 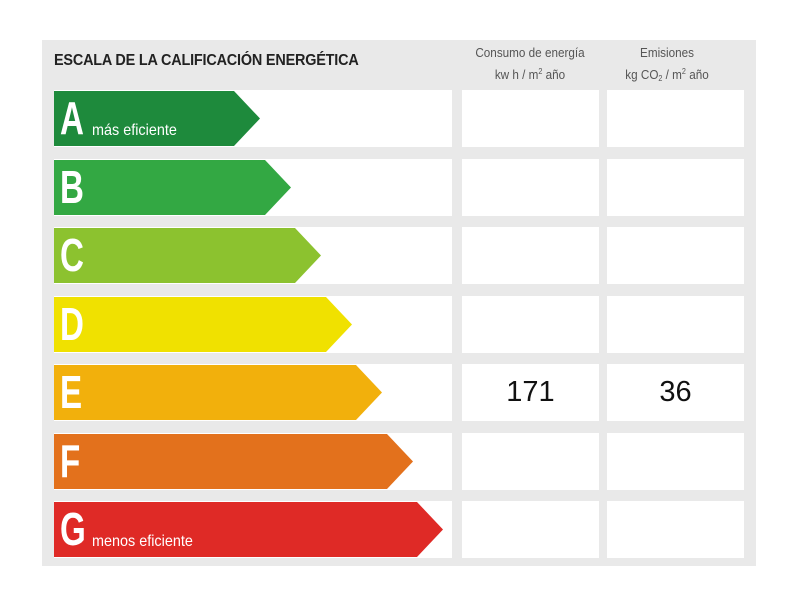 I want to click on consumo-cell-d, so click(x=530, y=324).